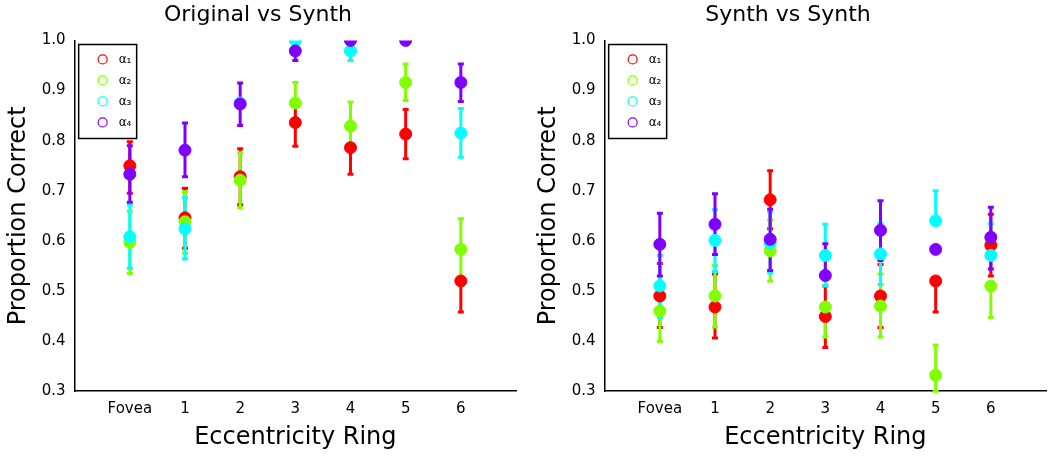 The image size is (1060, 460). I want to click on chart-title: Synth vs Synth, so click(788, 13).